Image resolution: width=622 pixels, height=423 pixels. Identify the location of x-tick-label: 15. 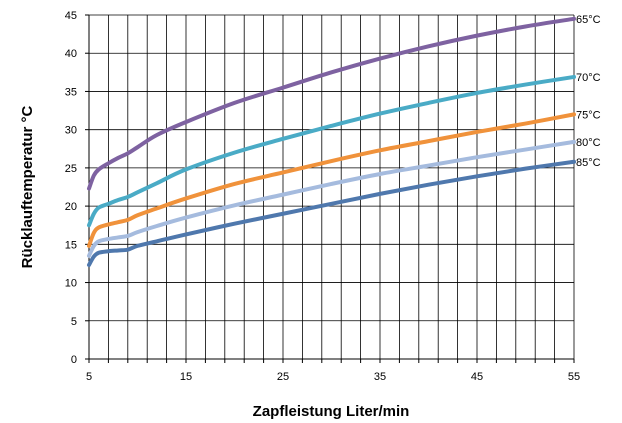
(186, 377).